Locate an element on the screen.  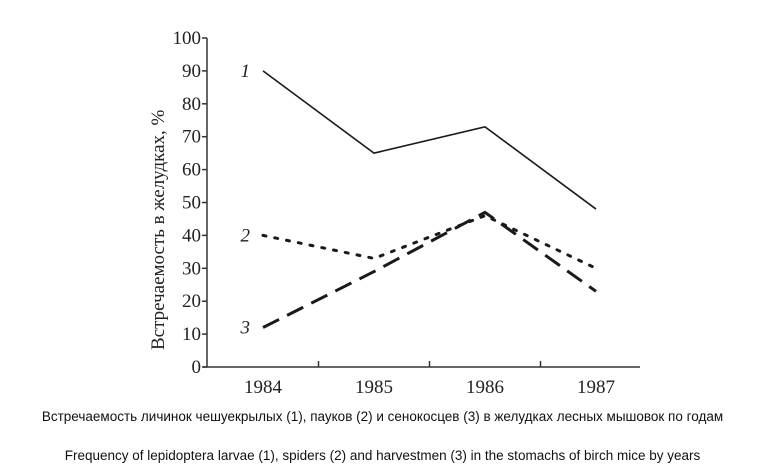
series-2-line is located at coordinates (429, 242).